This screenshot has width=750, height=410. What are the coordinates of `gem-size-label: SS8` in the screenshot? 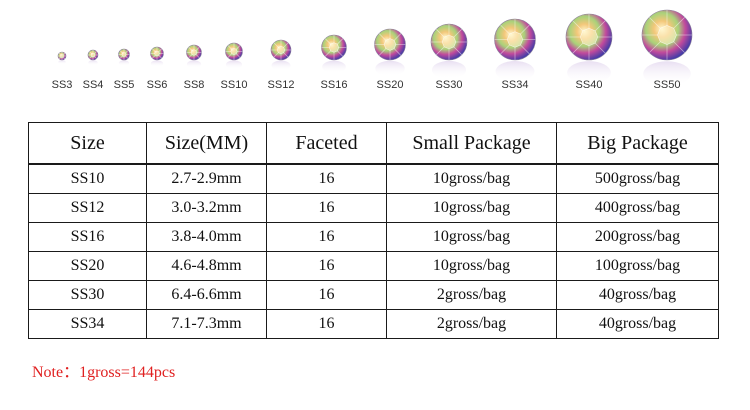 It's located at (194, 85).